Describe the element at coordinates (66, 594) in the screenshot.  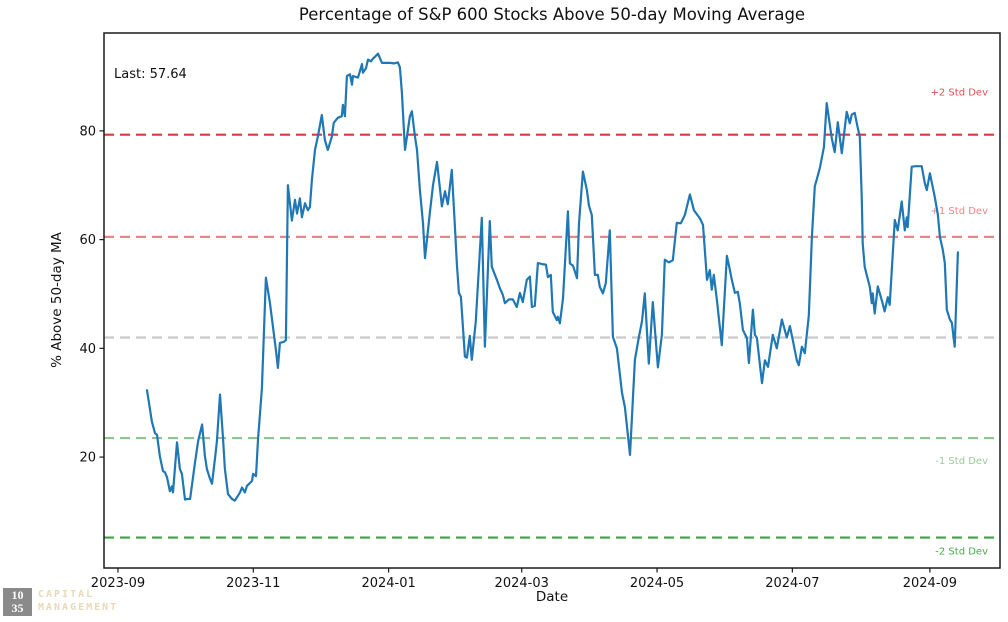
I see `logo-line1: CAPITAL` at that location.